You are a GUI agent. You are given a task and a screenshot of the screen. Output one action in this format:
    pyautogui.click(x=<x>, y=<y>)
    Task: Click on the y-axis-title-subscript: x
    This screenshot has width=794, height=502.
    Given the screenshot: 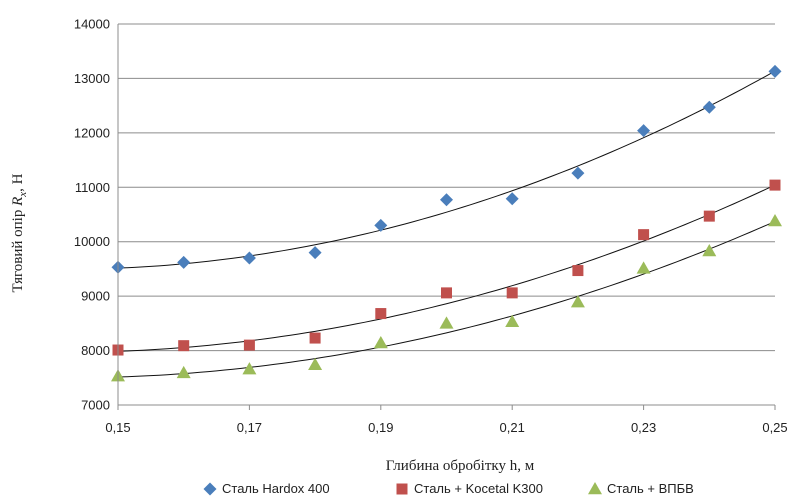 What is the action you would take?
    pyautogui.click(x=23, y=195)
    